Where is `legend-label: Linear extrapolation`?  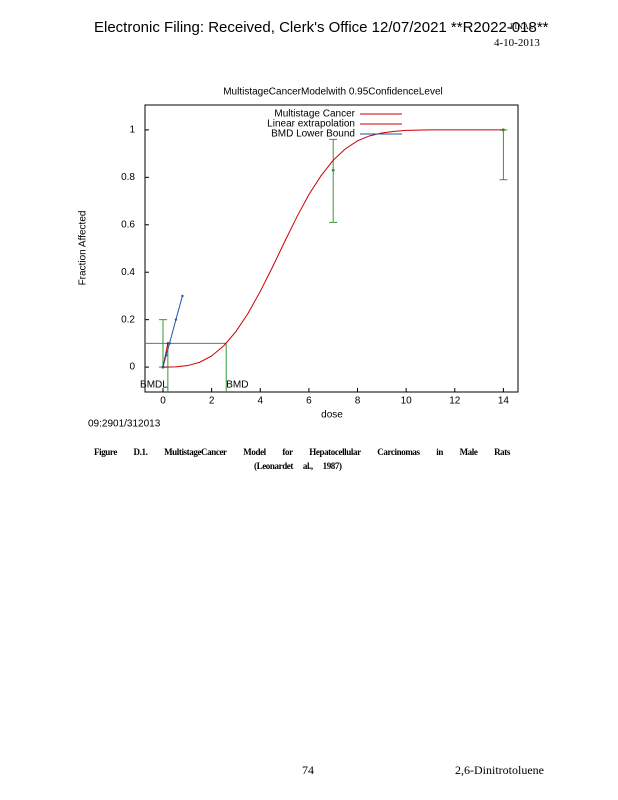
legend-label: Linear extrapolation is located at coordinates (311, 124).